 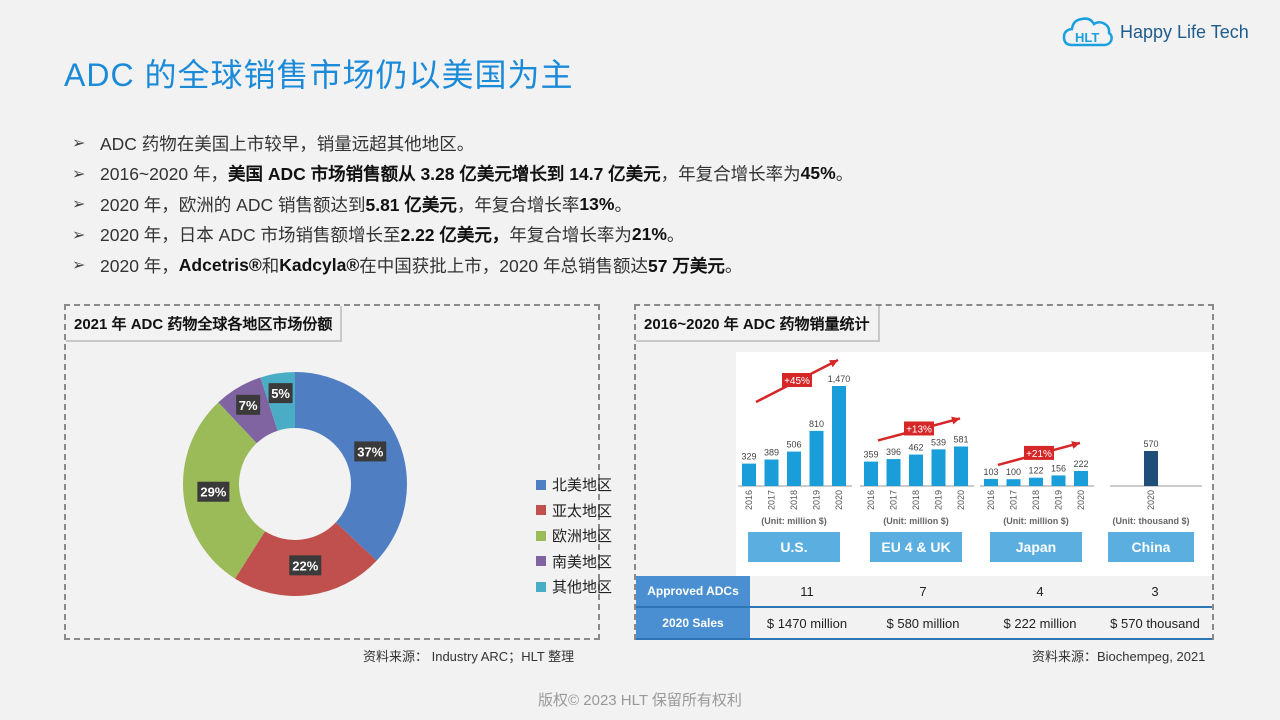 I want to click on region-tag-label: EU 4 & UK, so click(x=915, y=547).